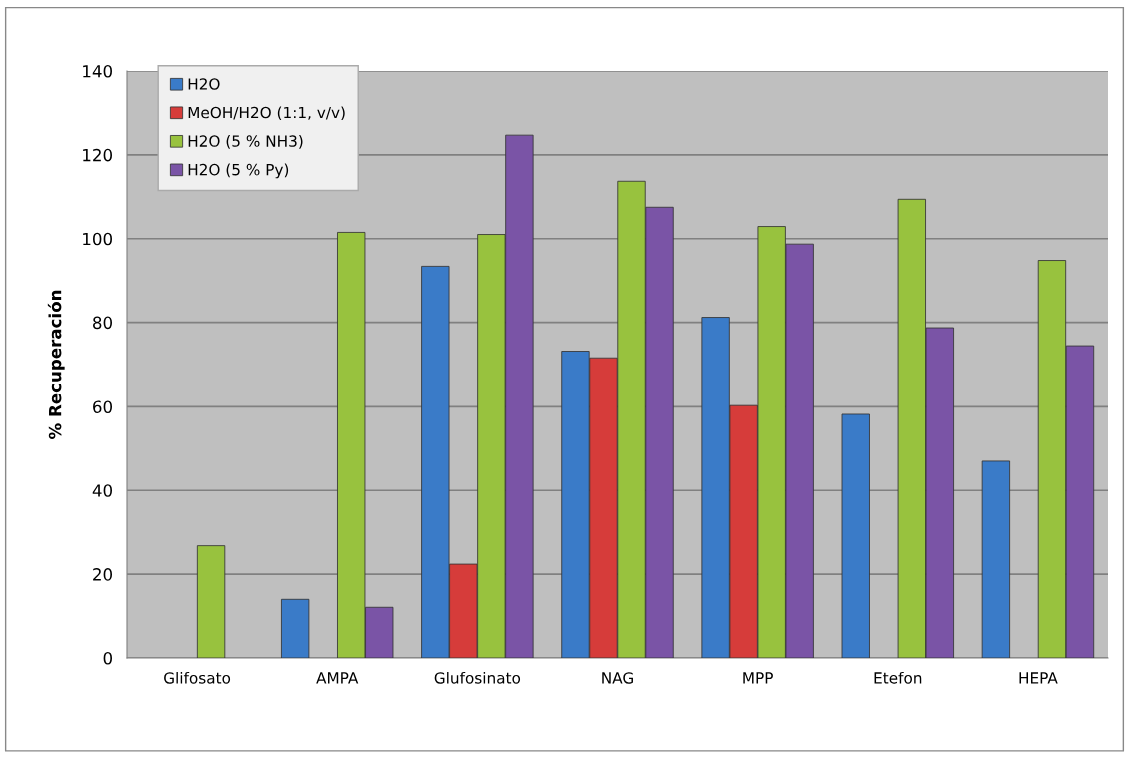 This screenshot has height=760, width=1129. Describe the element at coordinates (56, 364) in the screenshot. I see `y-axis-title: % Recuperación` at that location.